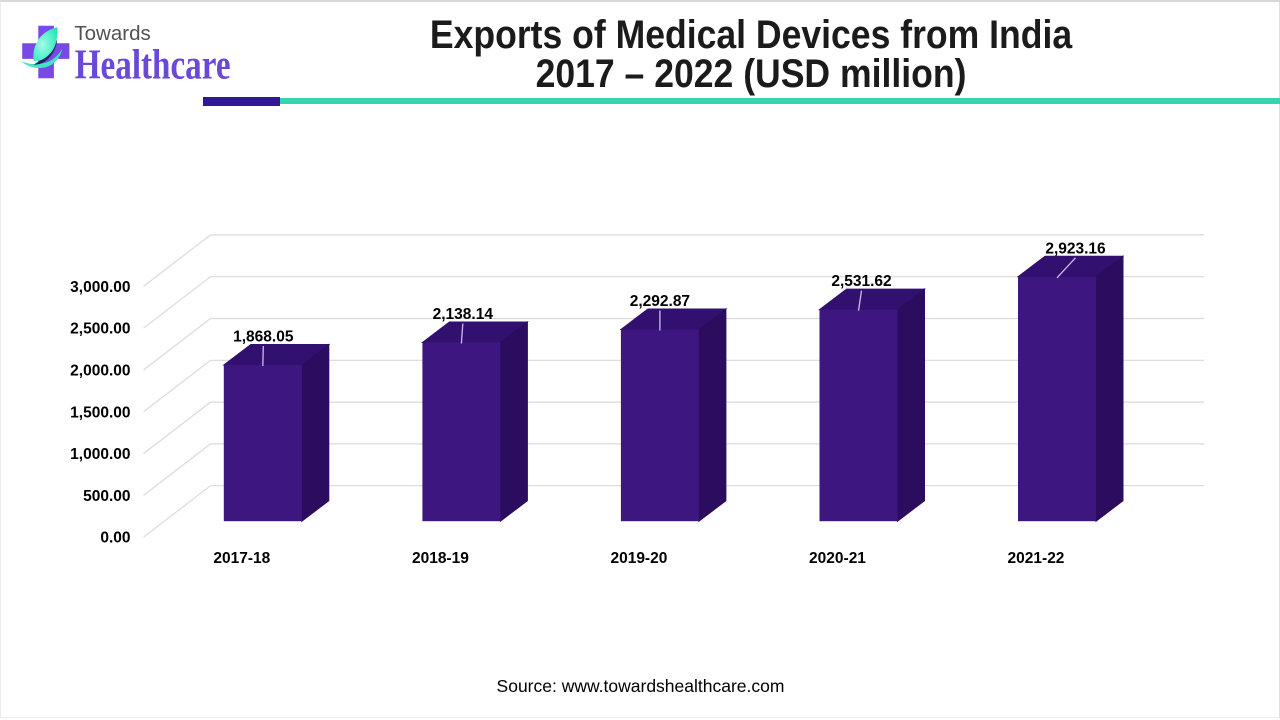 The image size is (1280, 720). I want to click on svg-text:Source: www.towardshealthcare.: Source: www.towardshealthcare.com, so click(641, 686).